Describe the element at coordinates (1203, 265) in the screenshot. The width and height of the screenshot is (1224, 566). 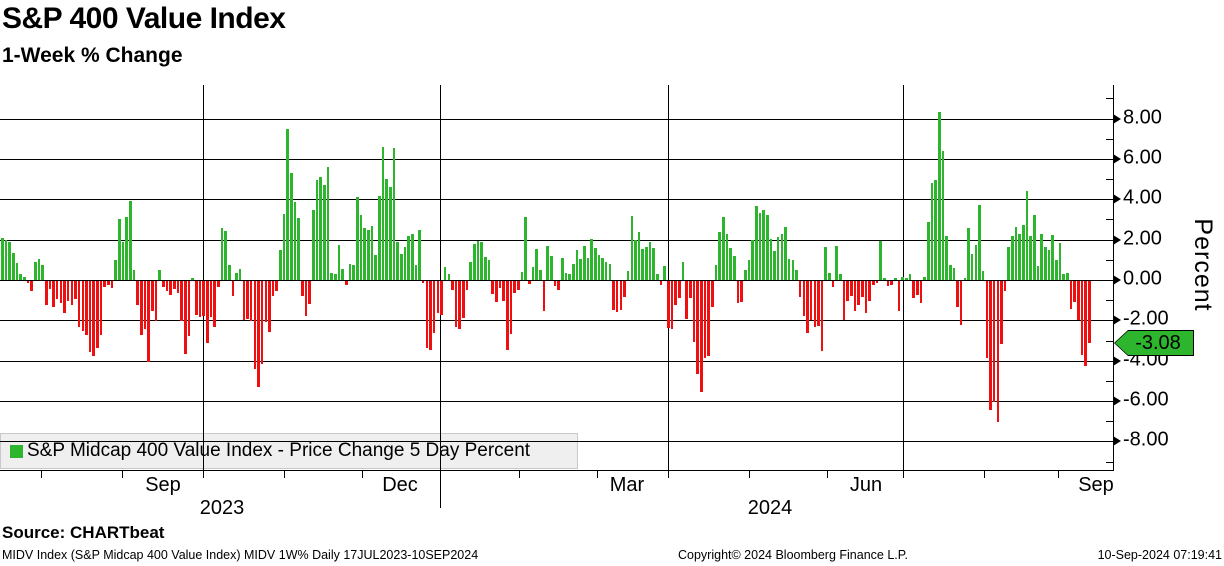
I see `y-axis-title: Percent` at that location.